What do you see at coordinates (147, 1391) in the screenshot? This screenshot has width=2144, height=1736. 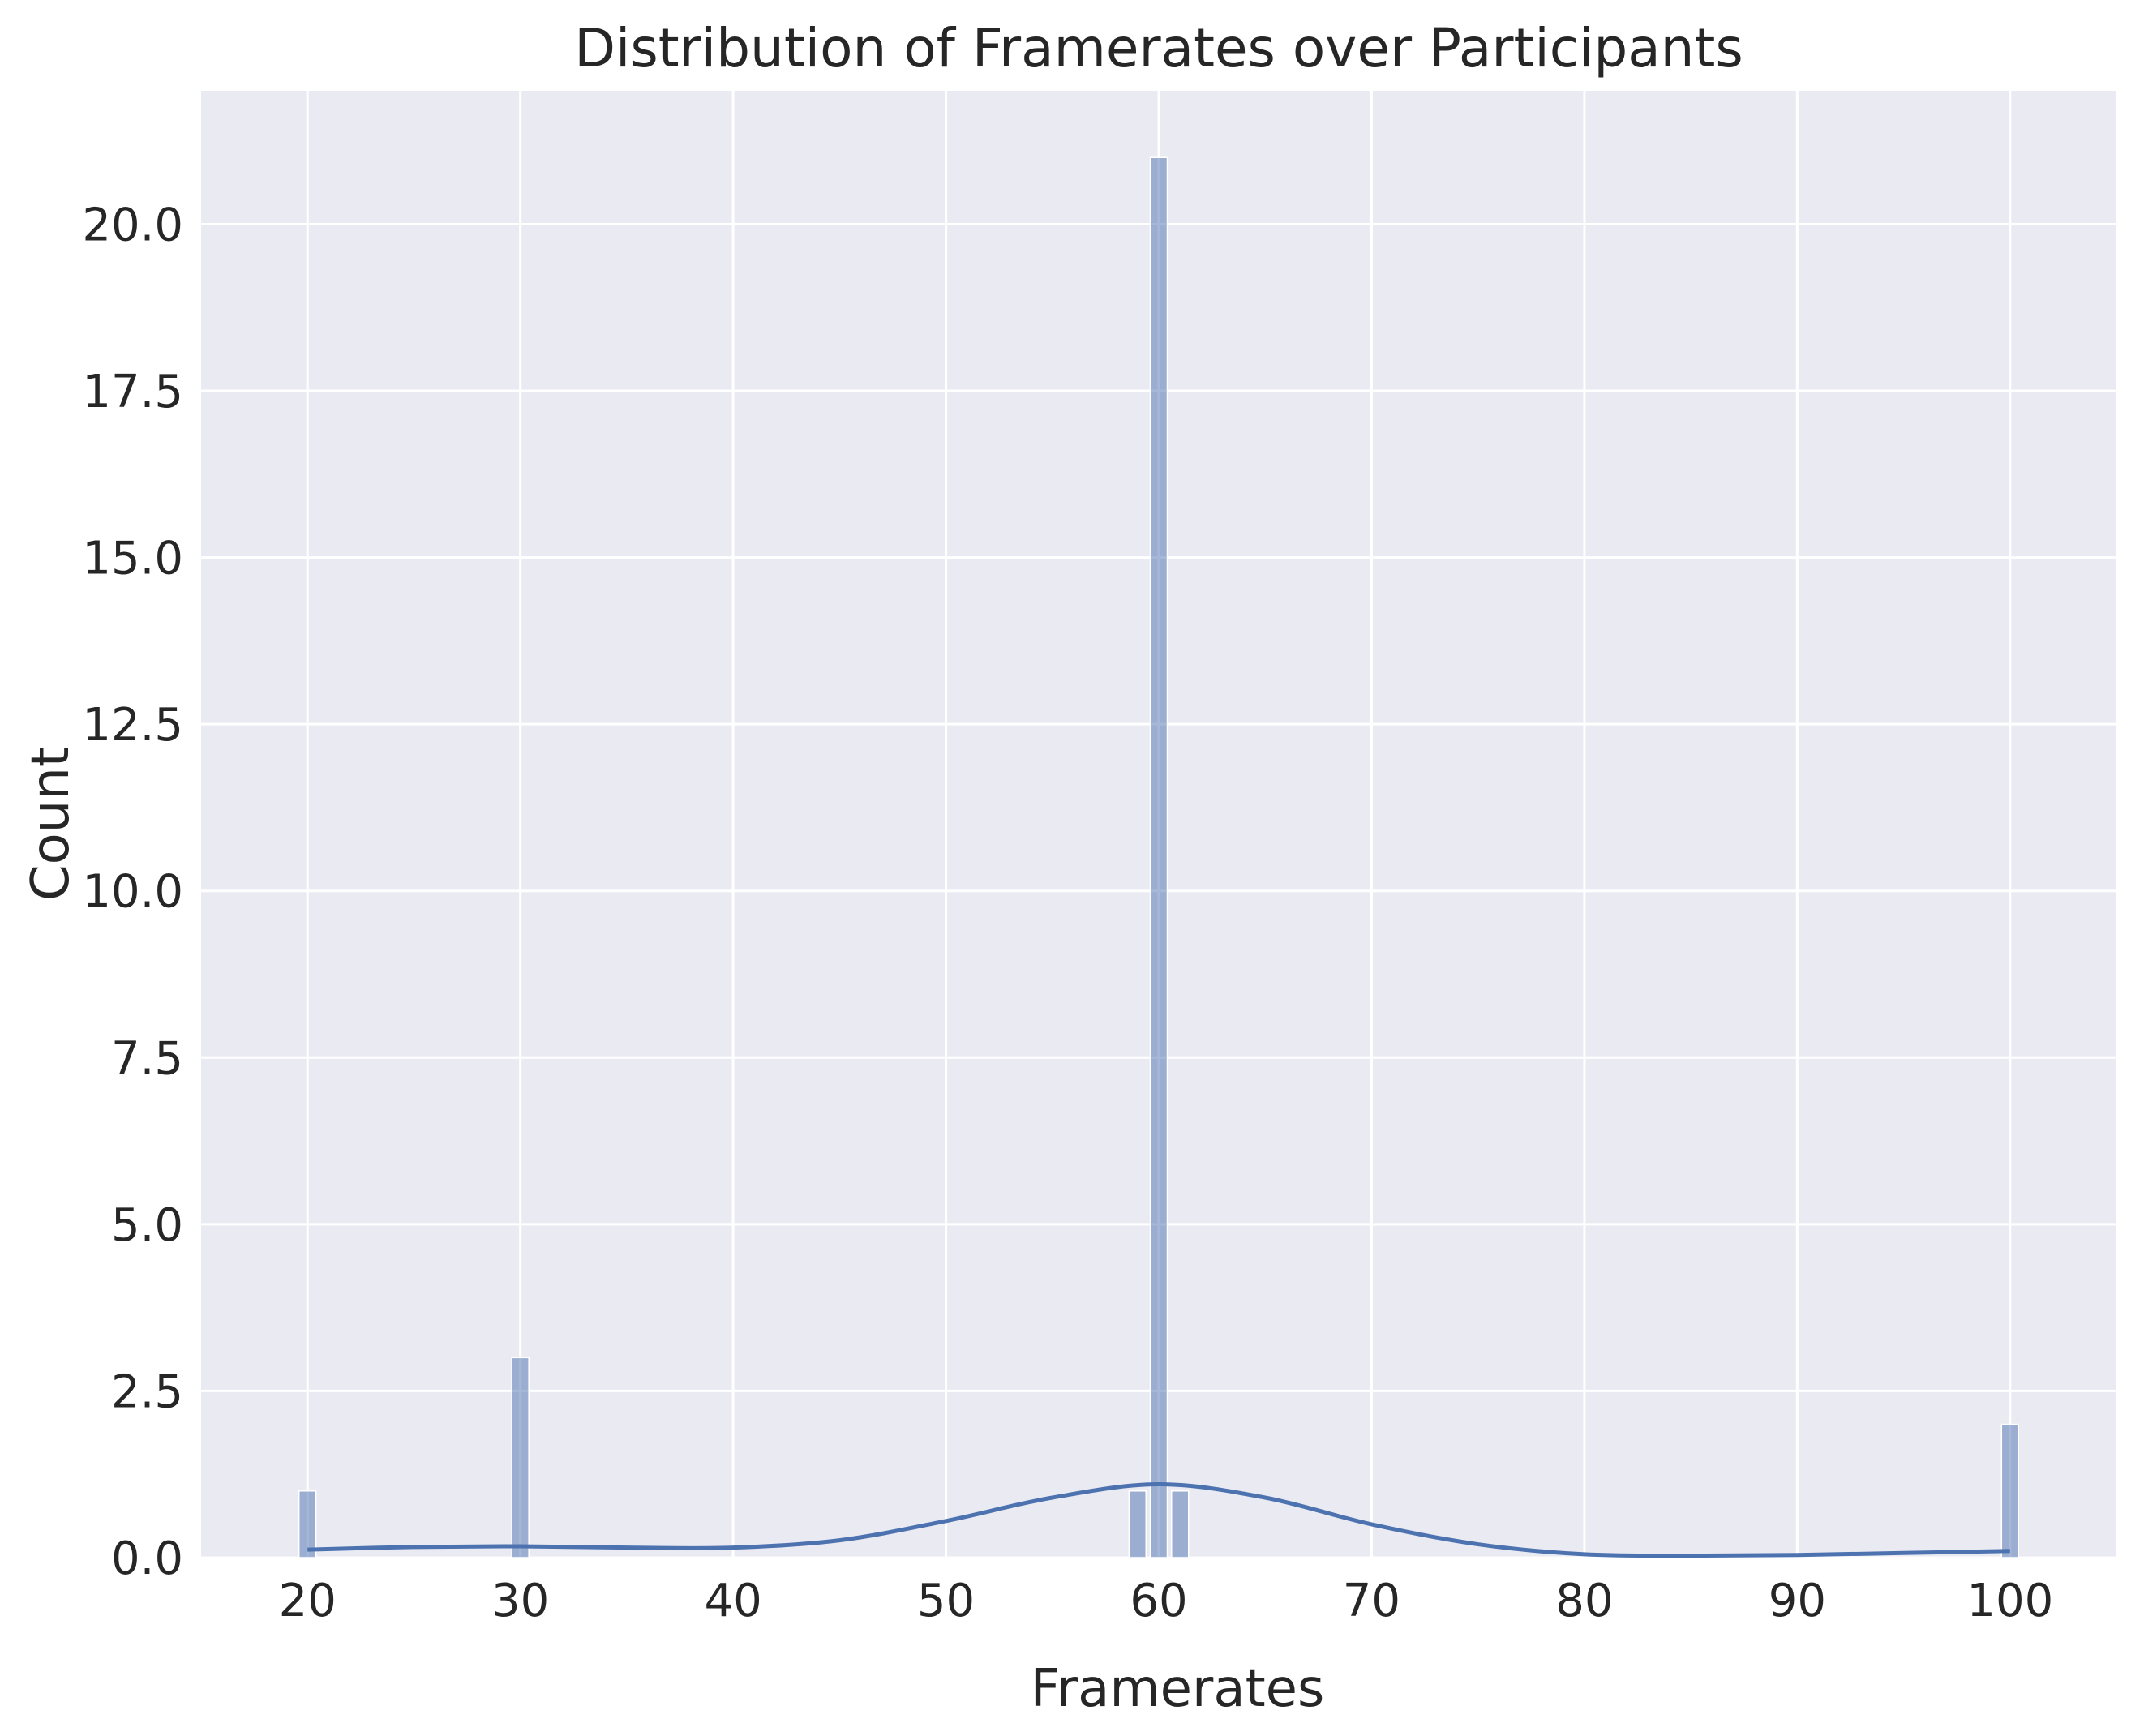 I see `y-tick-label: 2.5` at bounding box center [147, 1391].